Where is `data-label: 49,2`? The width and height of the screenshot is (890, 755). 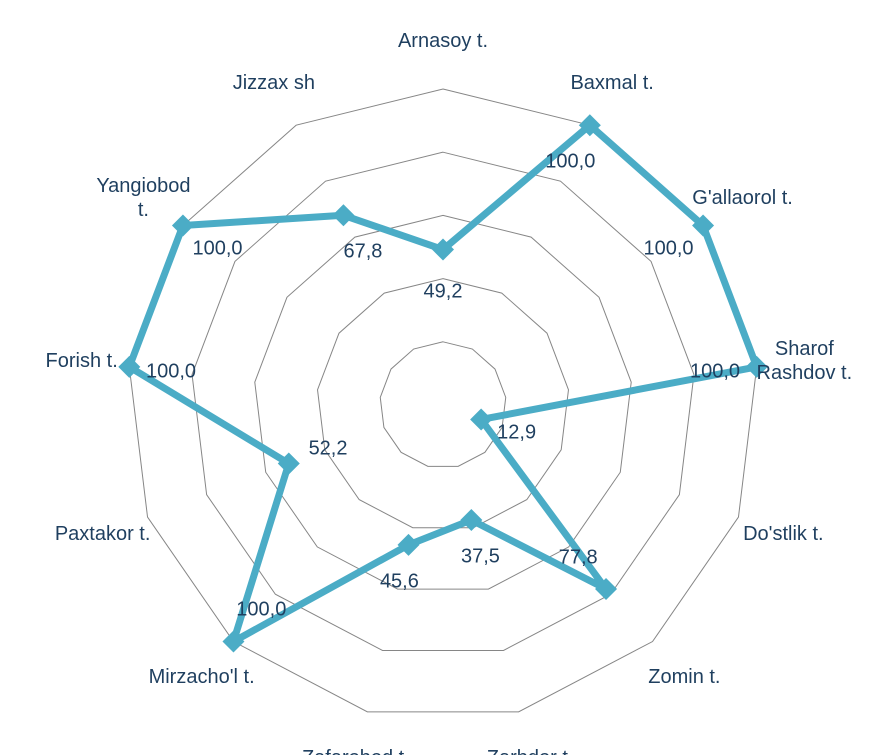
data-label: 49,2 is located at coordinates (443, 291).